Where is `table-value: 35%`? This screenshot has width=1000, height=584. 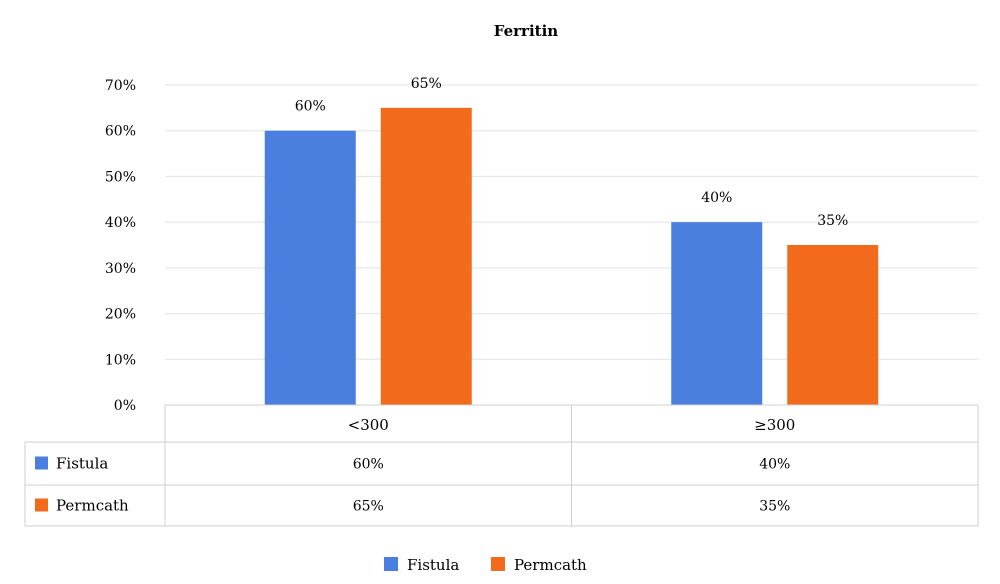 table-value: 35% is located at coordinates (774, 507).